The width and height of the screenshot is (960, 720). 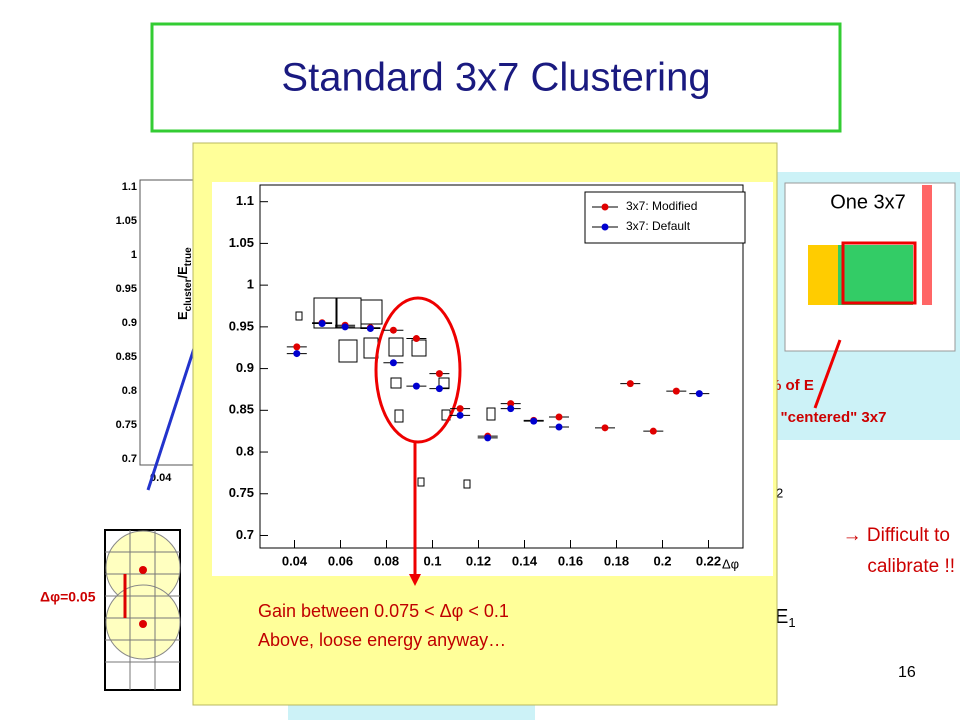 What do you see at coordinates (129, 391) in the screenshot?
I see `tick-label: 0.8` at bounding box center [129, 391].